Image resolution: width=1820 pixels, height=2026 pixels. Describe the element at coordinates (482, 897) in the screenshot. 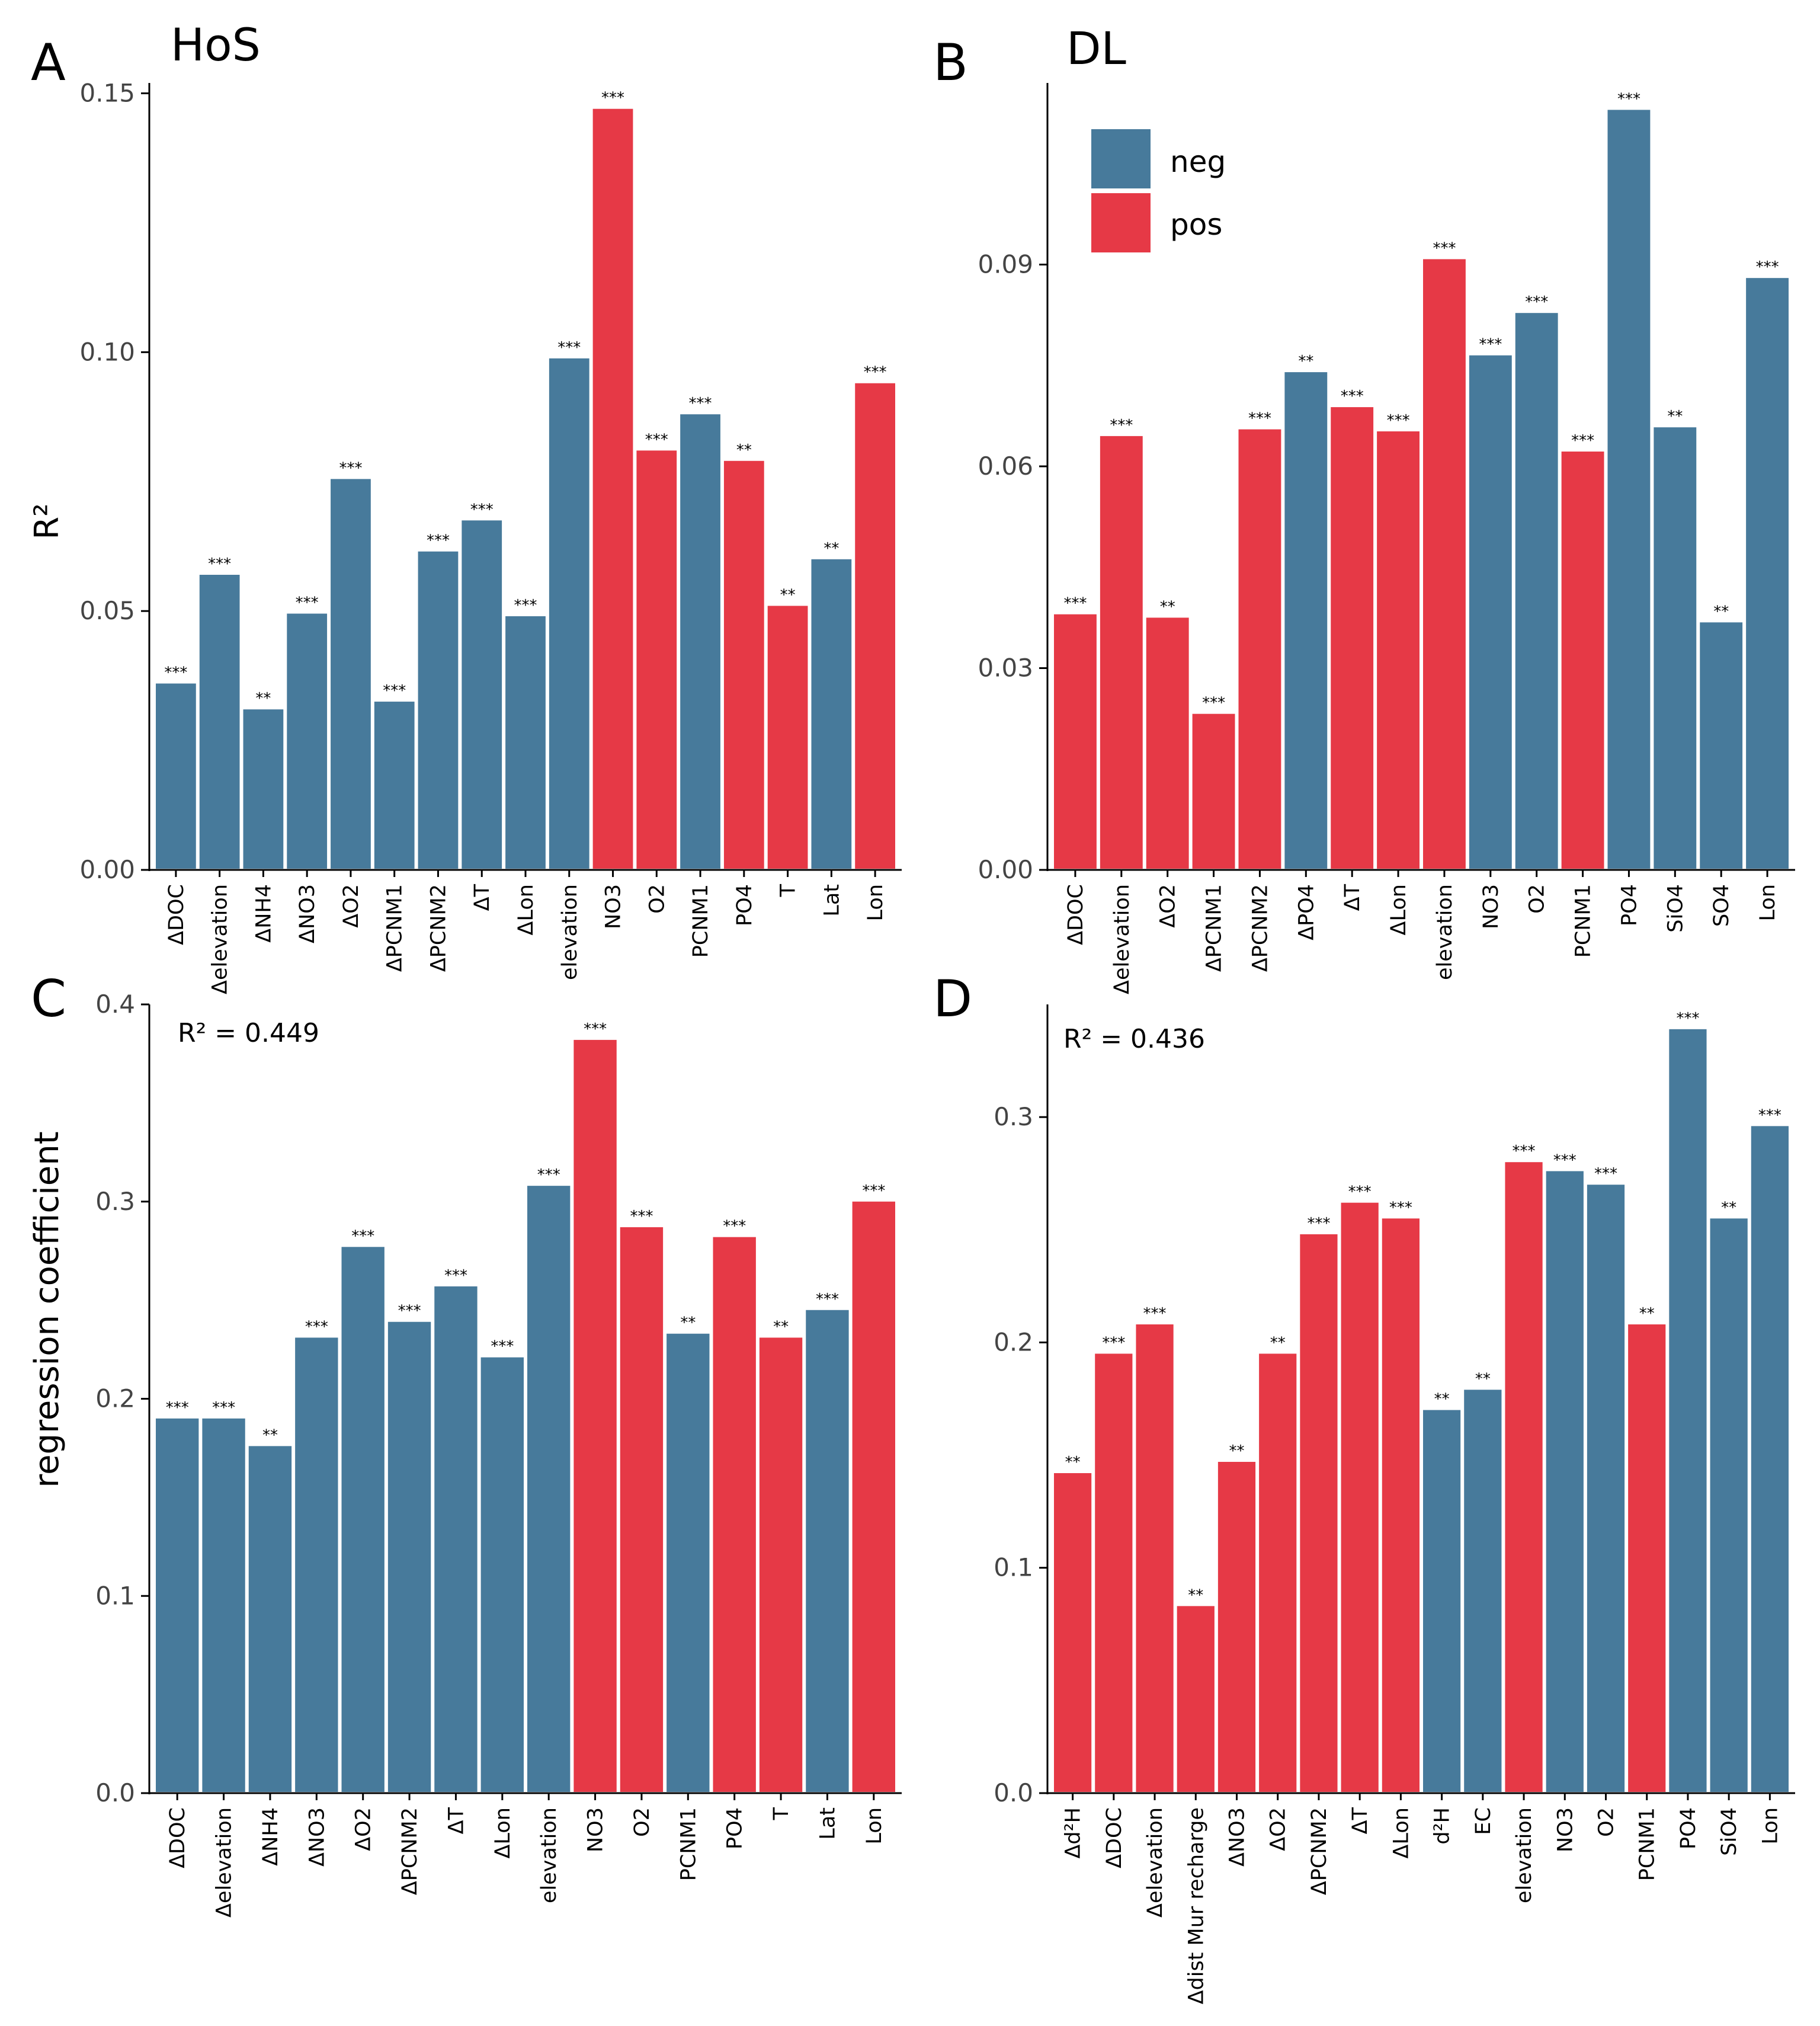

I see `panel-a-x-tick-label: ΔT` at that location.